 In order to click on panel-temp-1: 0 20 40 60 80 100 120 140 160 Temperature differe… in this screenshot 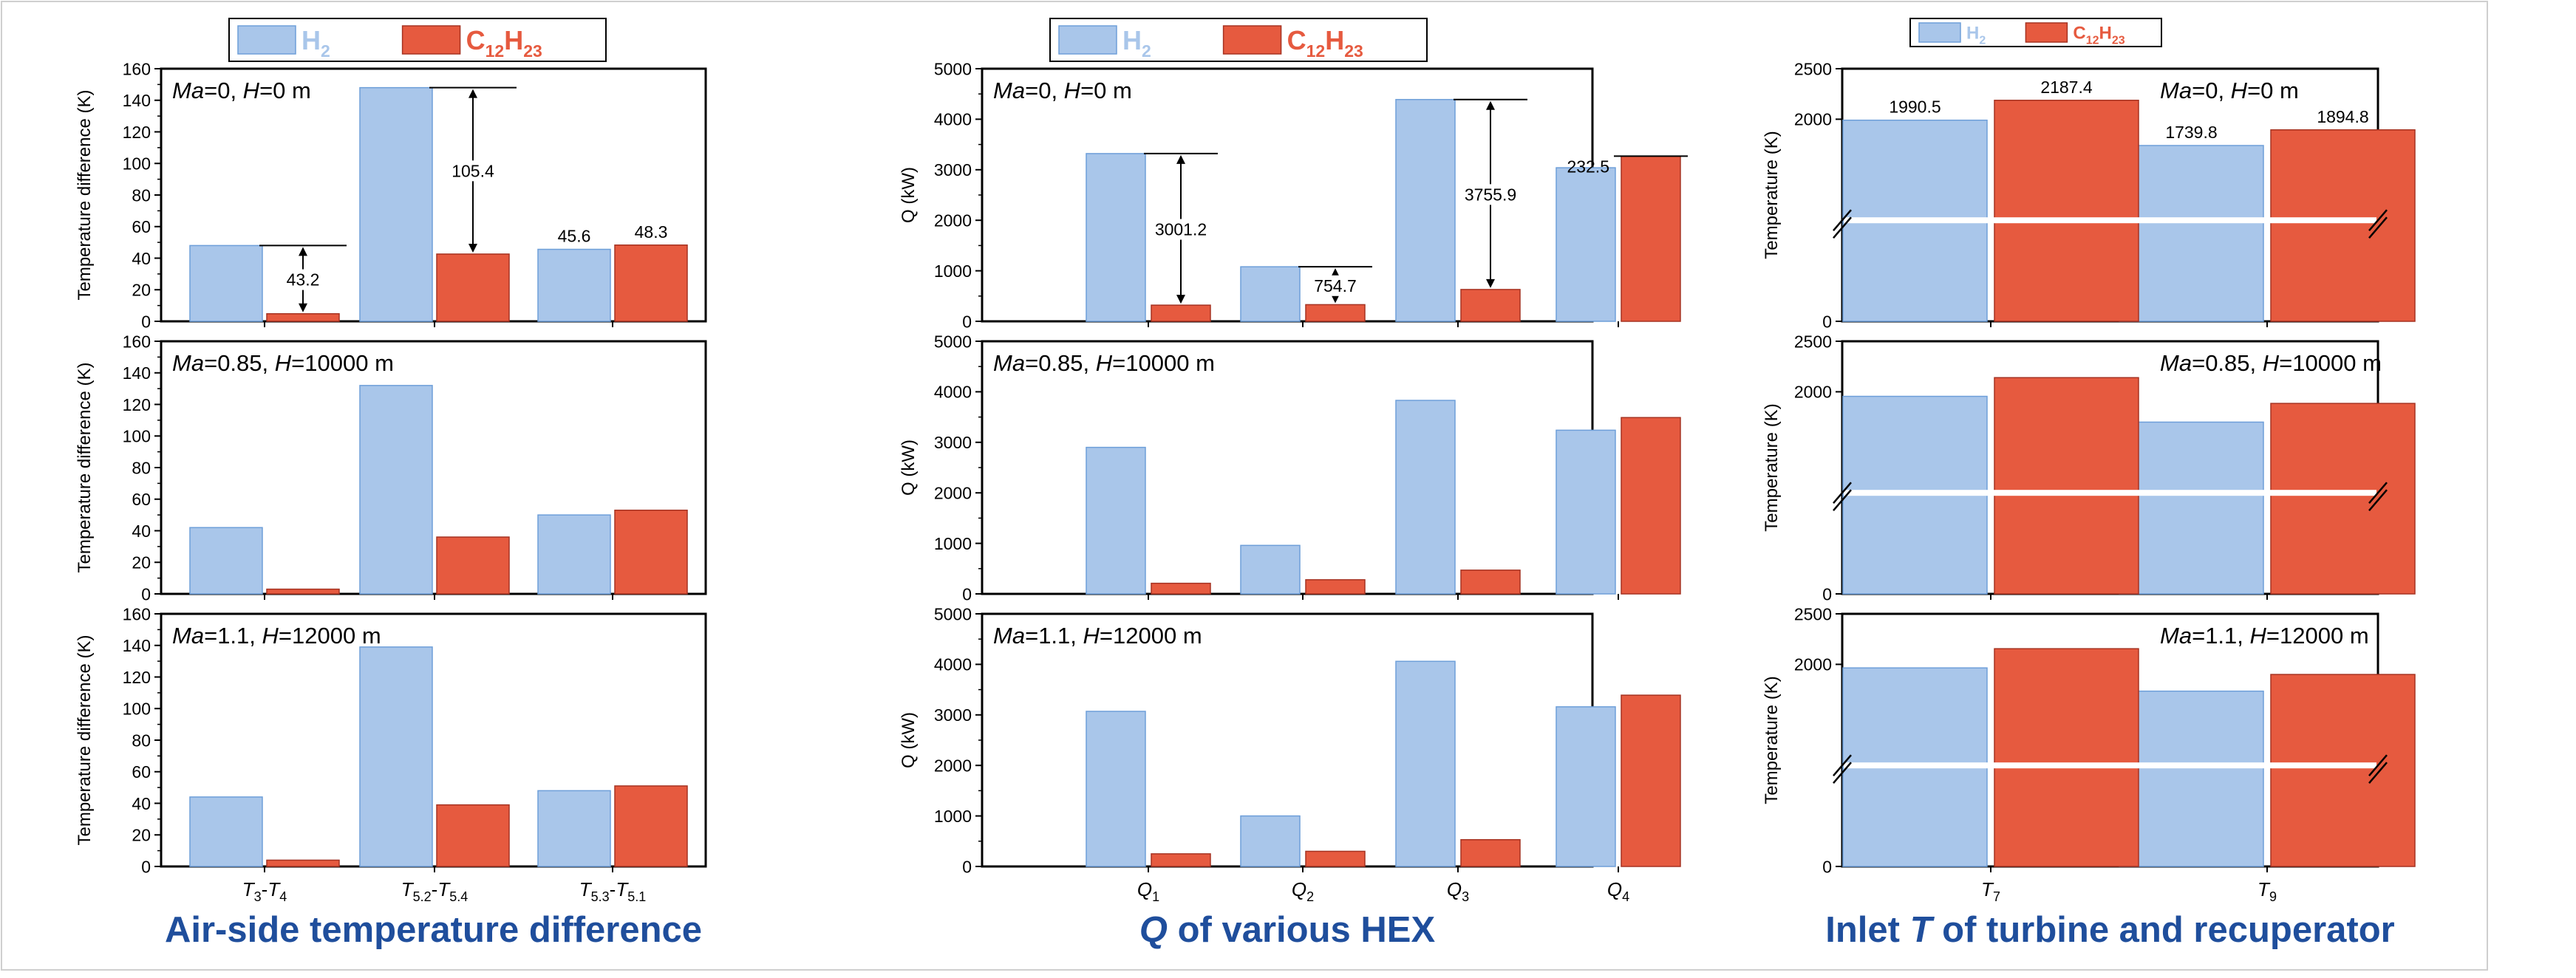, I will do `click(391, 195)`.